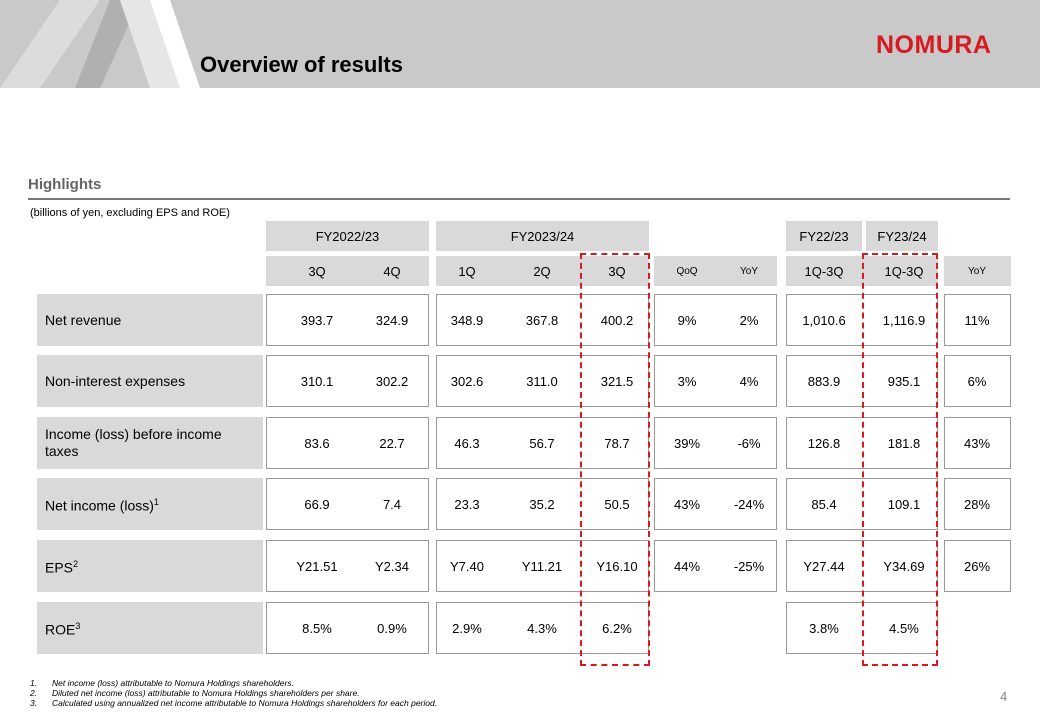 This screenshot has height=720, width=1040. I want to click on cell-value: 6%, so click(977, 381).